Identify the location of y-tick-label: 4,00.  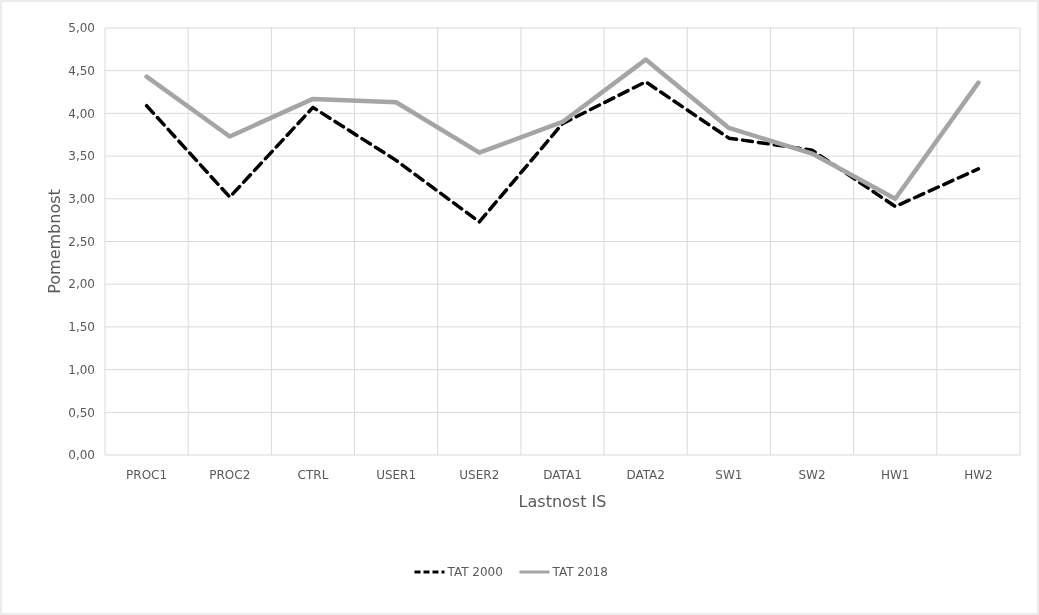
(81, 113).